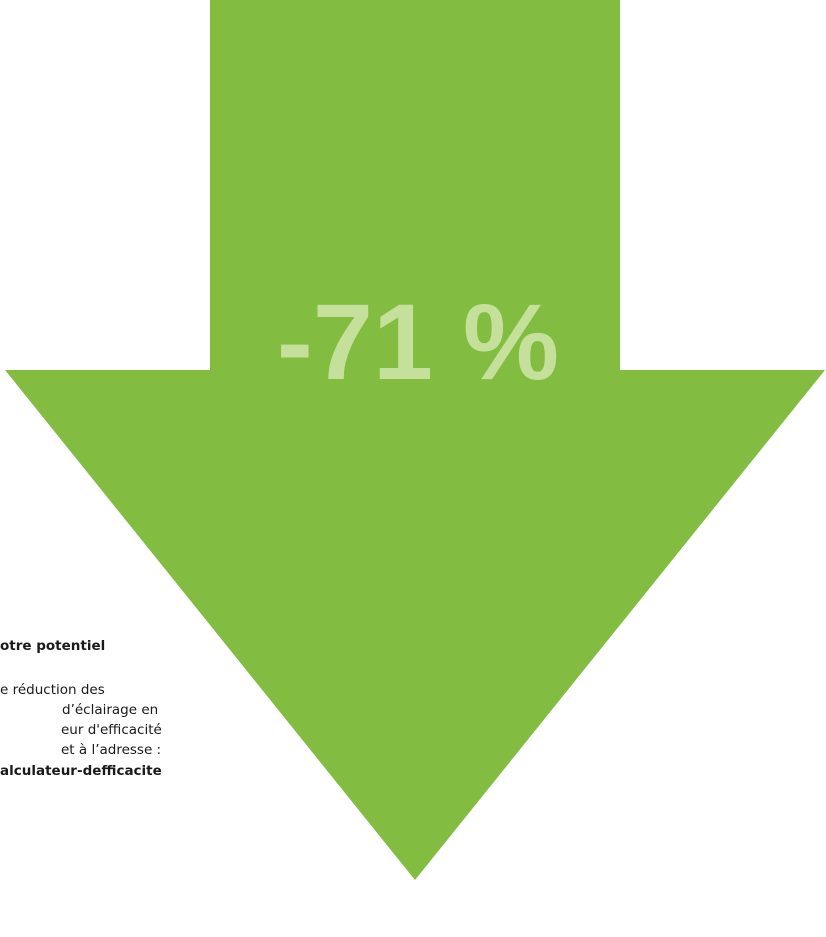 Image resolution: width=826 pixels, height=937 pixels. I want to click on note-title: otre potentiel, so click(52, 646).